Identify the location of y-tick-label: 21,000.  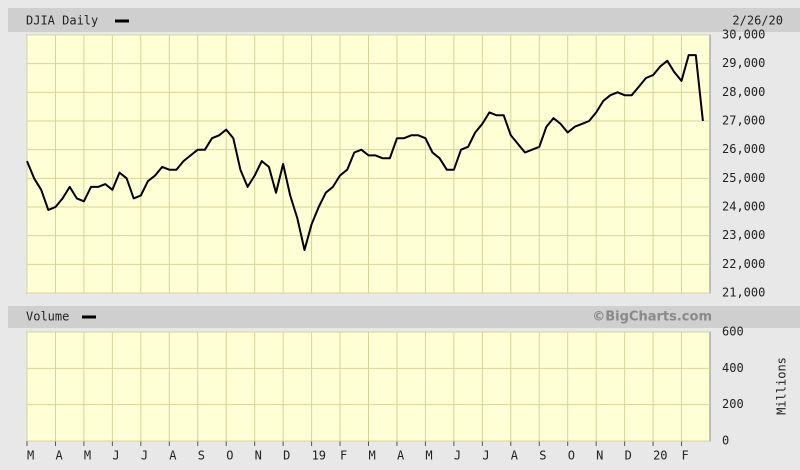
(743, 293).